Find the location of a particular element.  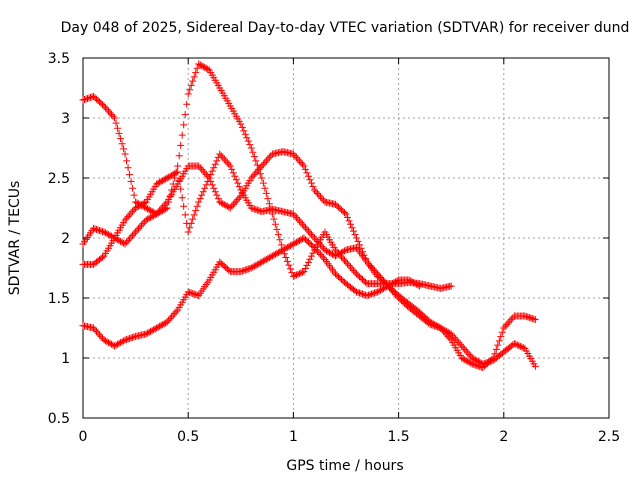

x-tick-labels: 0 0.5 1 1.5 2 2.5 is located at coordinates (350, 437).